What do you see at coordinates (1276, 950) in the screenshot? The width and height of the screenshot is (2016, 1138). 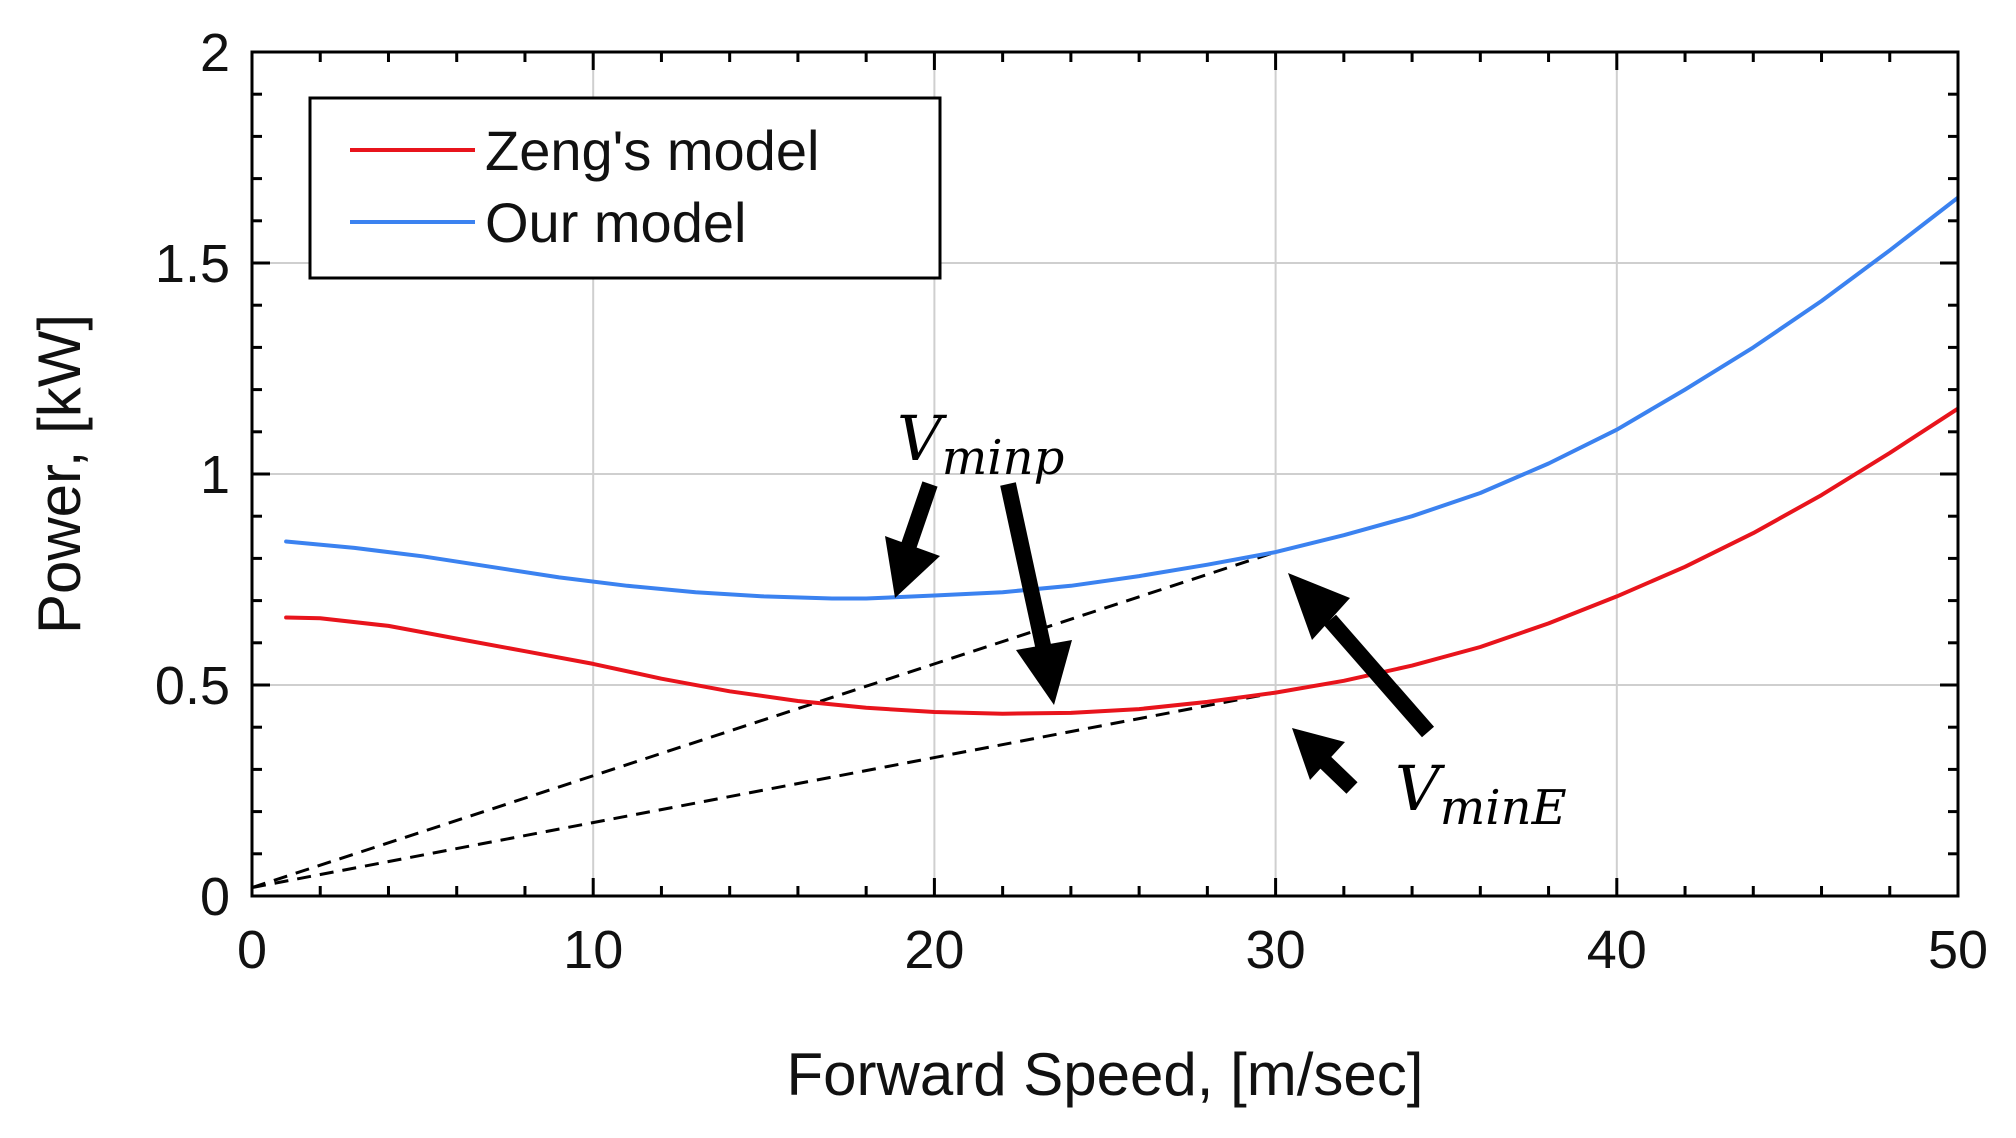 I see `x-tick-label-3: 30` at bounding box center [1276, 950].